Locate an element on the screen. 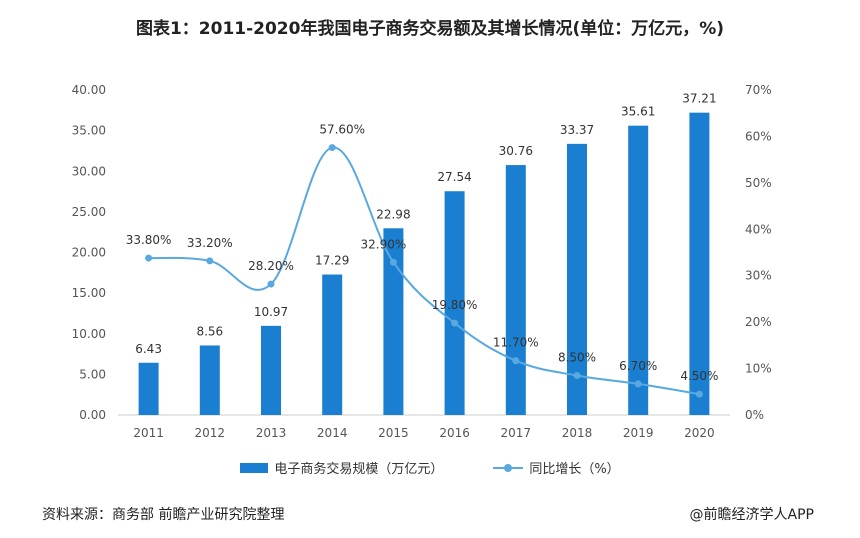 This screenshot has width=860, height=538. y-left-tick-label: 40.00 is located at coordinates (89, 90).